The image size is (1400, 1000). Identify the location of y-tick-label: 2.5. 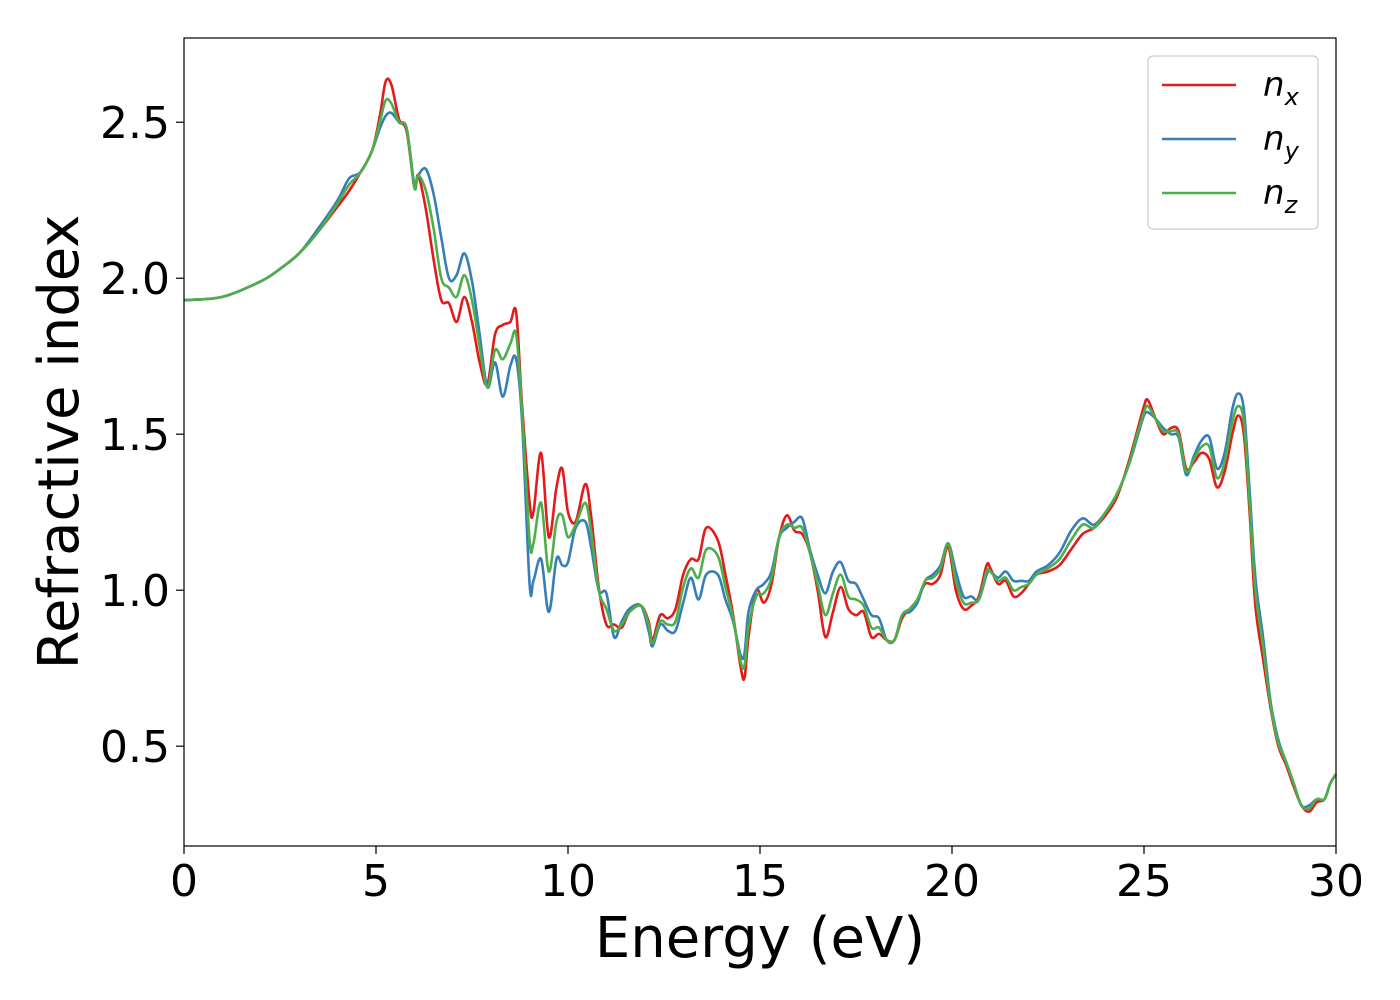
(135, 123).